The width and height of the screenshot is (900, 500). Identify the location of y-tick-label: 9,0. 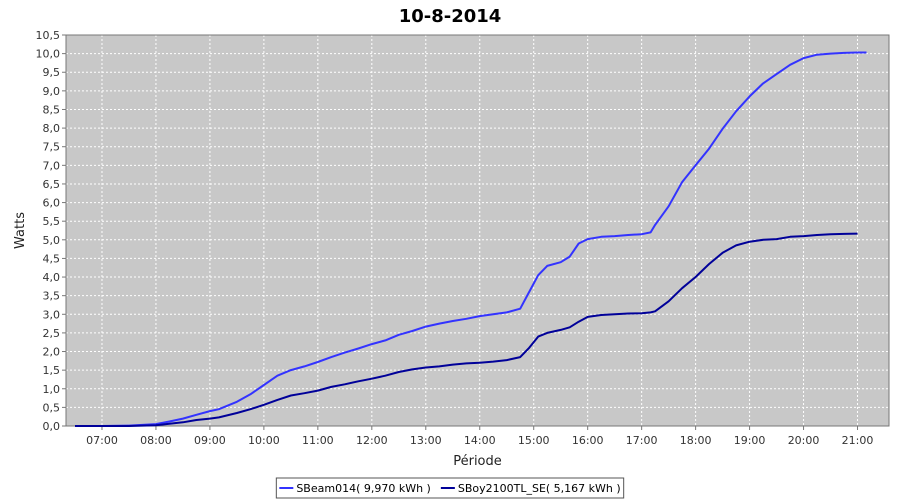
(52, 91).